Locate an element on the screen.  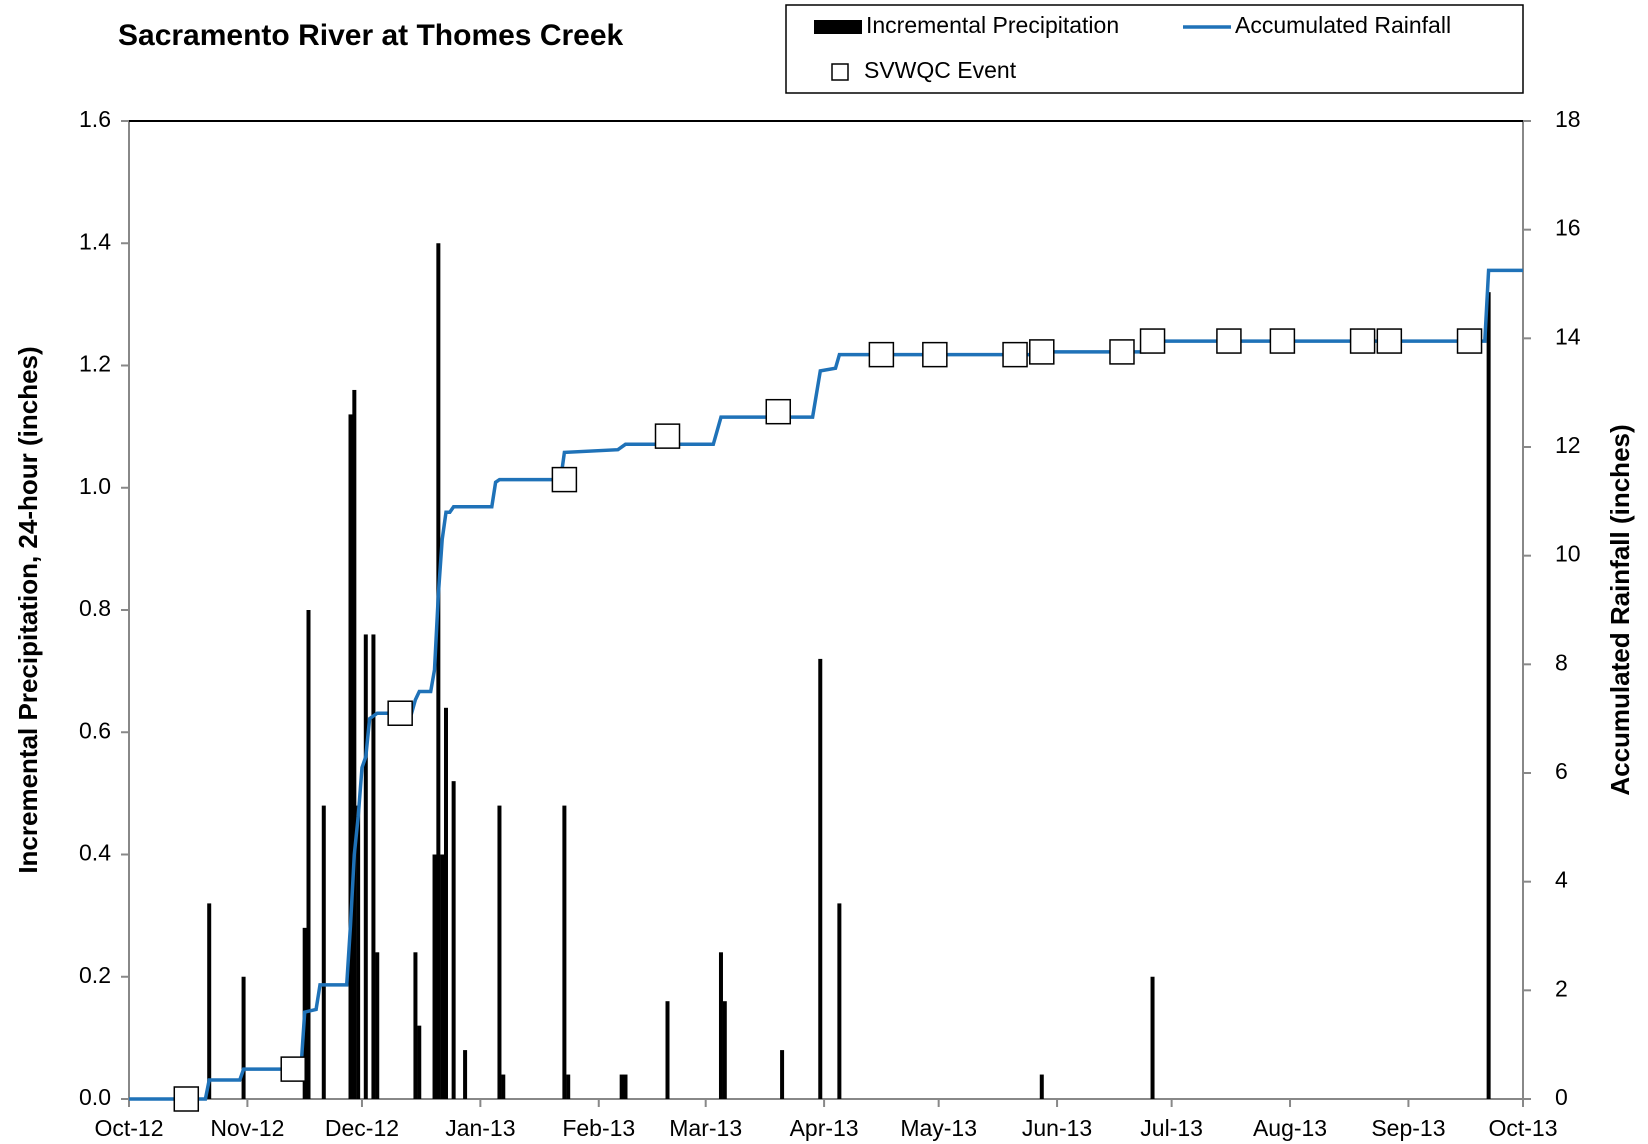
y-tick-label: 0.0 is located at coordinates (95, 1097).